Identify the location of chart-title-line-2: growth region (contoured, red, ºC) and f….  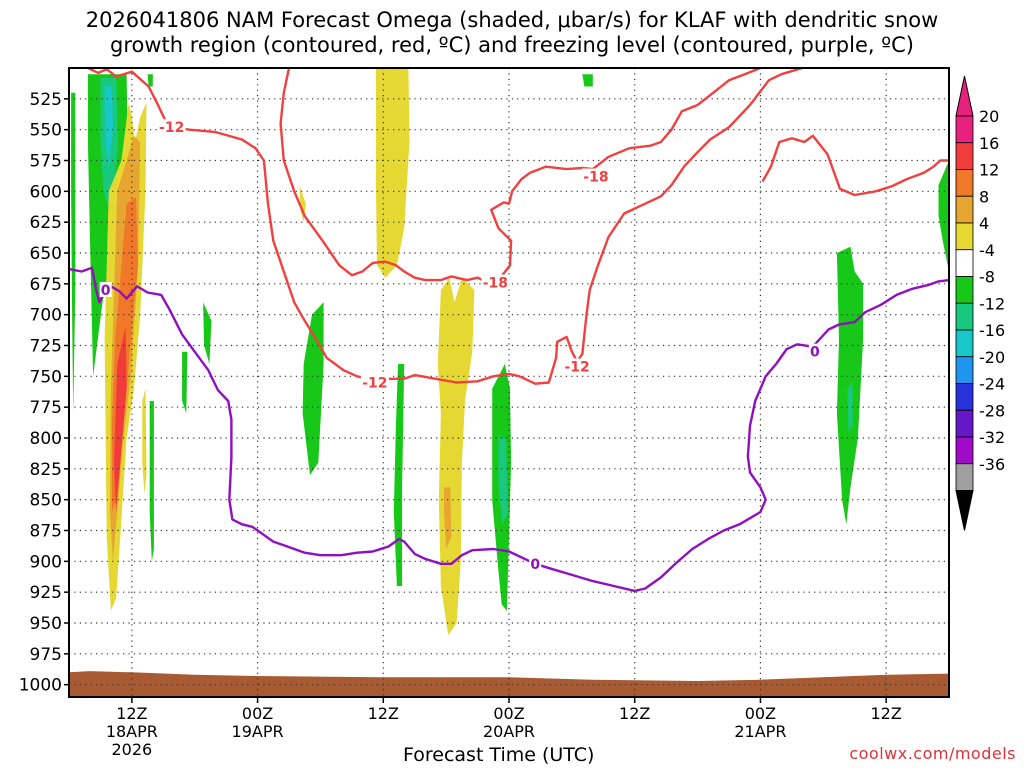
(512, 45).